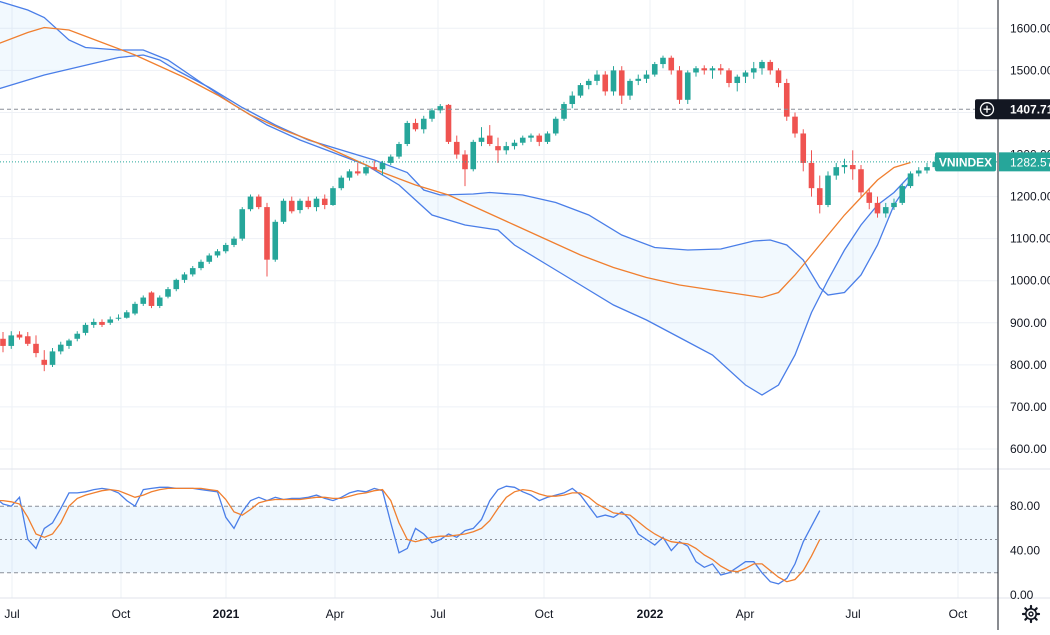  I want to click on gear-icon, so click(1031, 614).